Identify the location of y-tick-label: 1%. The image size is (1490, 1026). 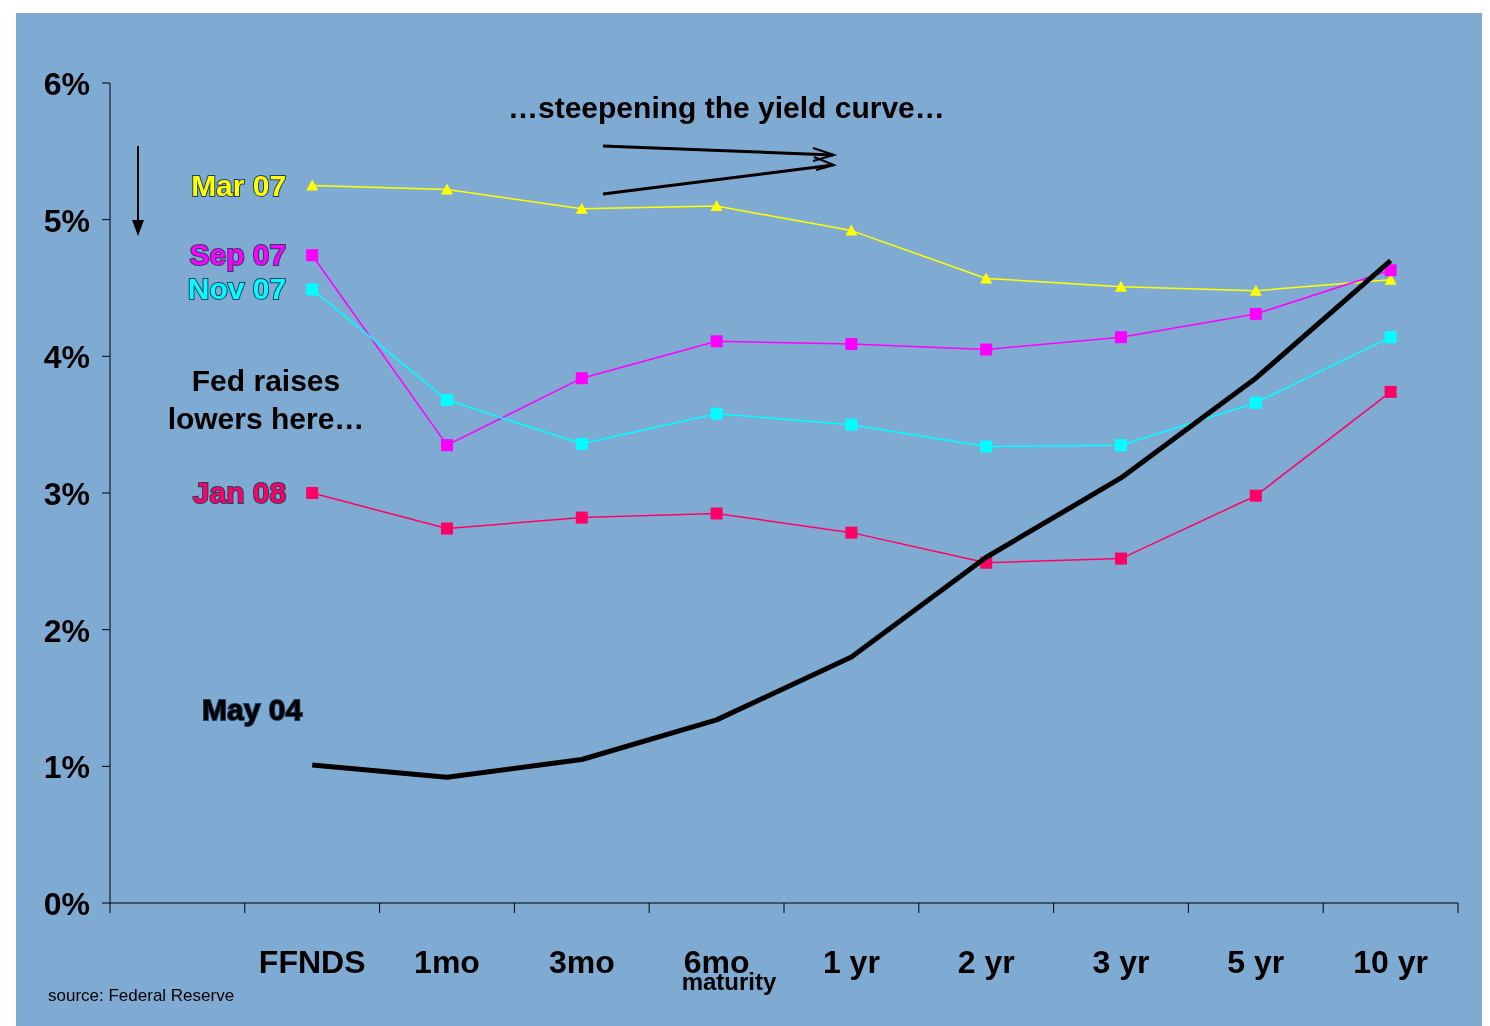
(66, 767).